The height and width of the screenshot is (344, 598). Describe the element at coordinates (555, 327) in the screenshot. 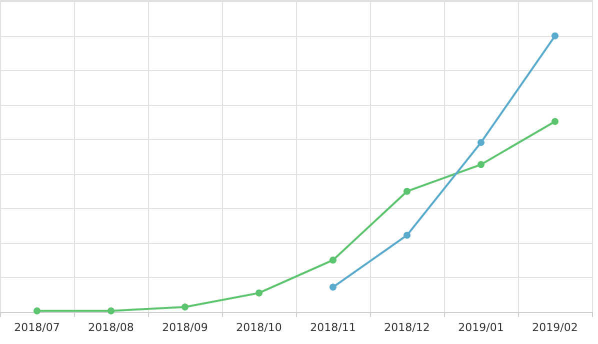

I see `x-tick-label: 2019/02` at that location.